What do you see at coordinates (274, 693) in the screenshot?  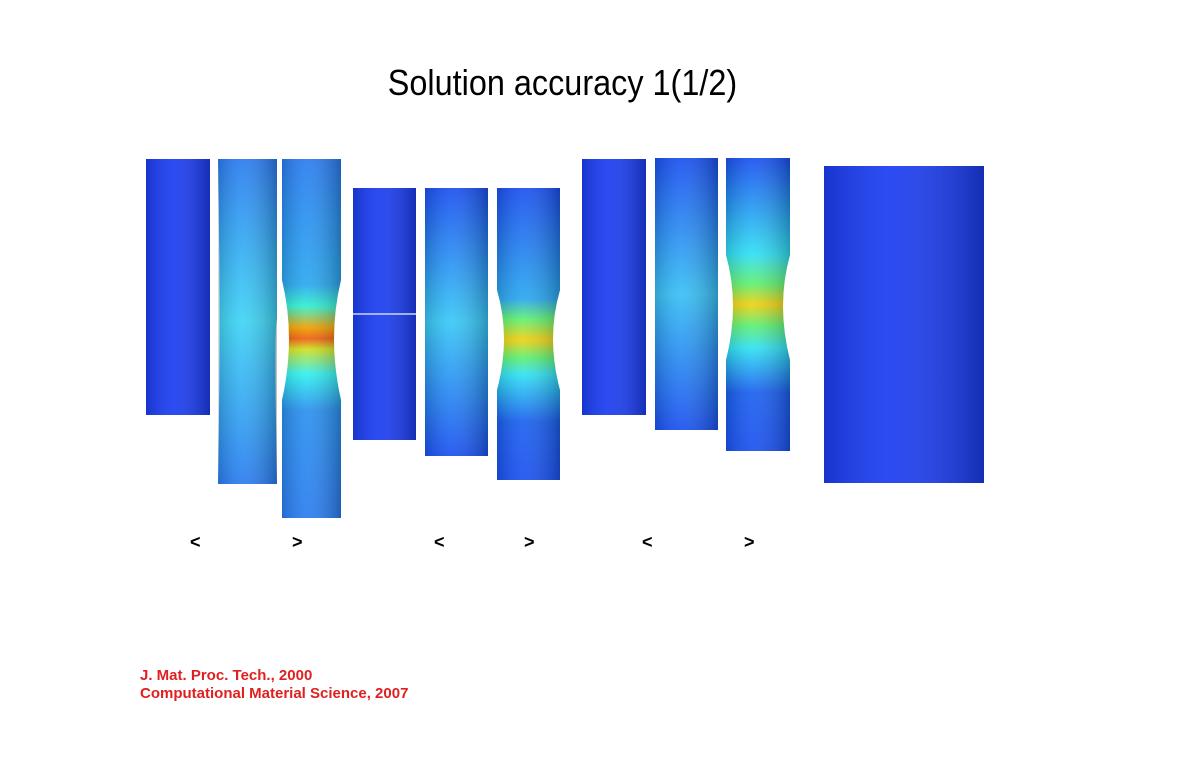 I see `reference: Computational Material Science, 2007` at bounding box center [274, 693].